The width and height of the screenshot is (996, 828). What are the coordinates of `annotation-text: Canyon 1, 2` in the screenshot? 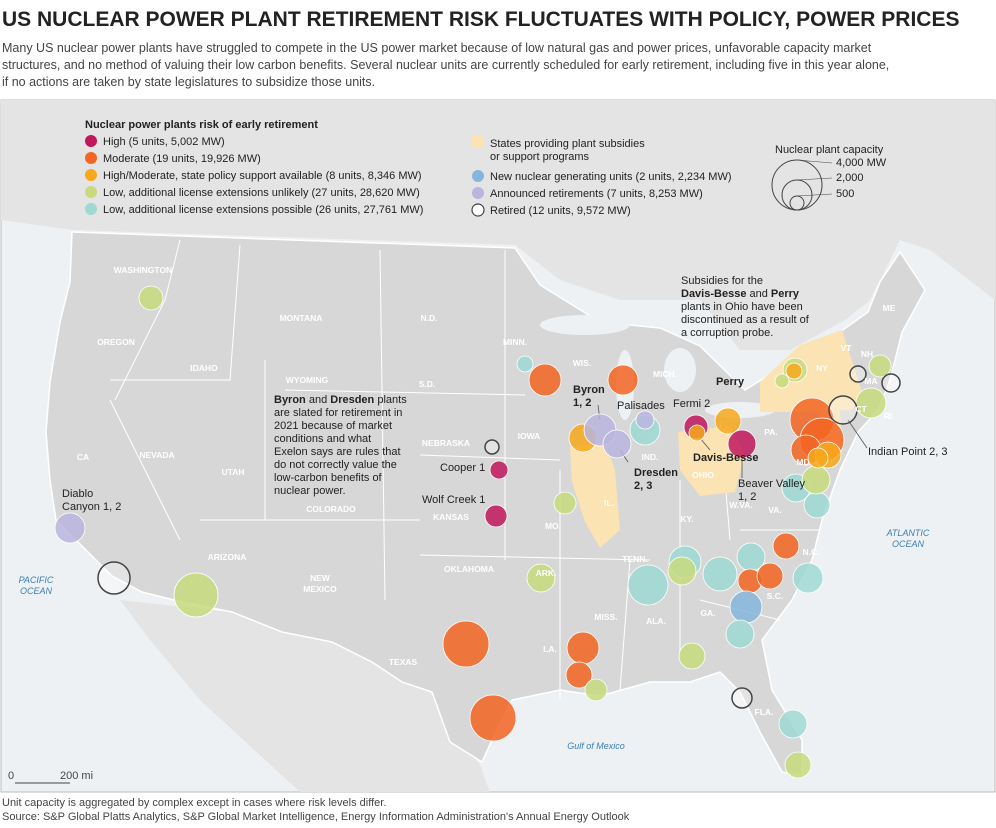 It's located at (91, 507).